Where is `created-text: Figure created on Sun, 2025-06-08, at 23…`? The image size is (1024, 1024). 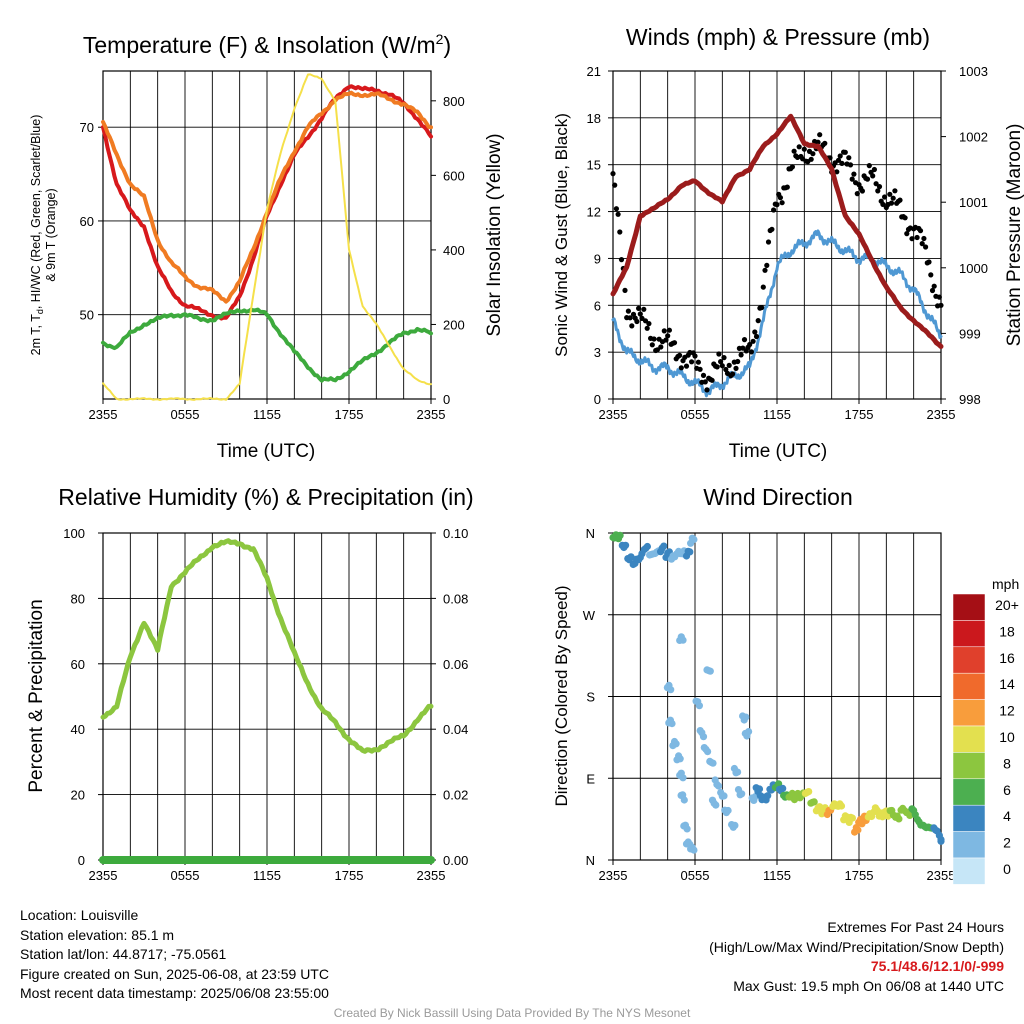
created-text: Figure created on Sun, 2025-06-08, at 23… is located at coordinates (174, 973).